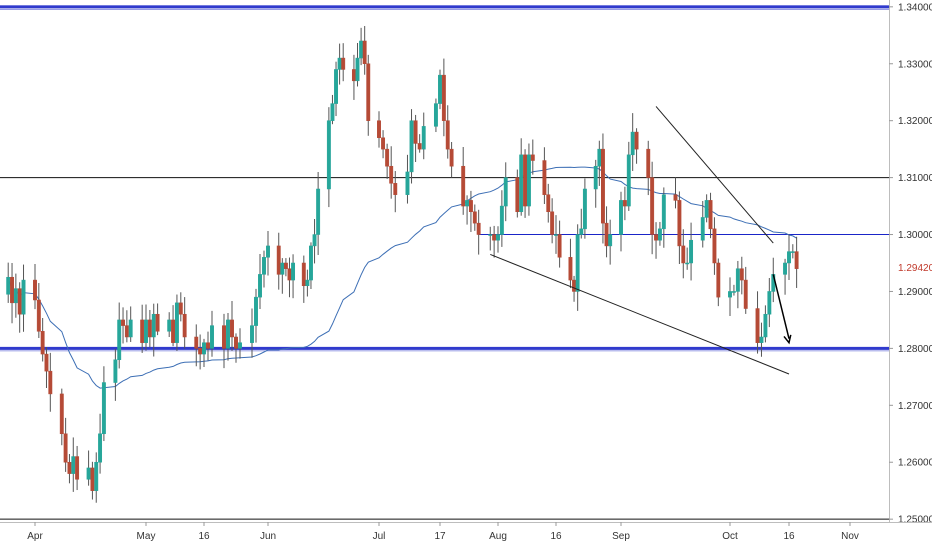 The width and height of the screenshot is (932, 550). What do you see at coordinates (781, 306) in the screenshot?
I see `projection-arrow-shaft` at bounding box center [781, 306].